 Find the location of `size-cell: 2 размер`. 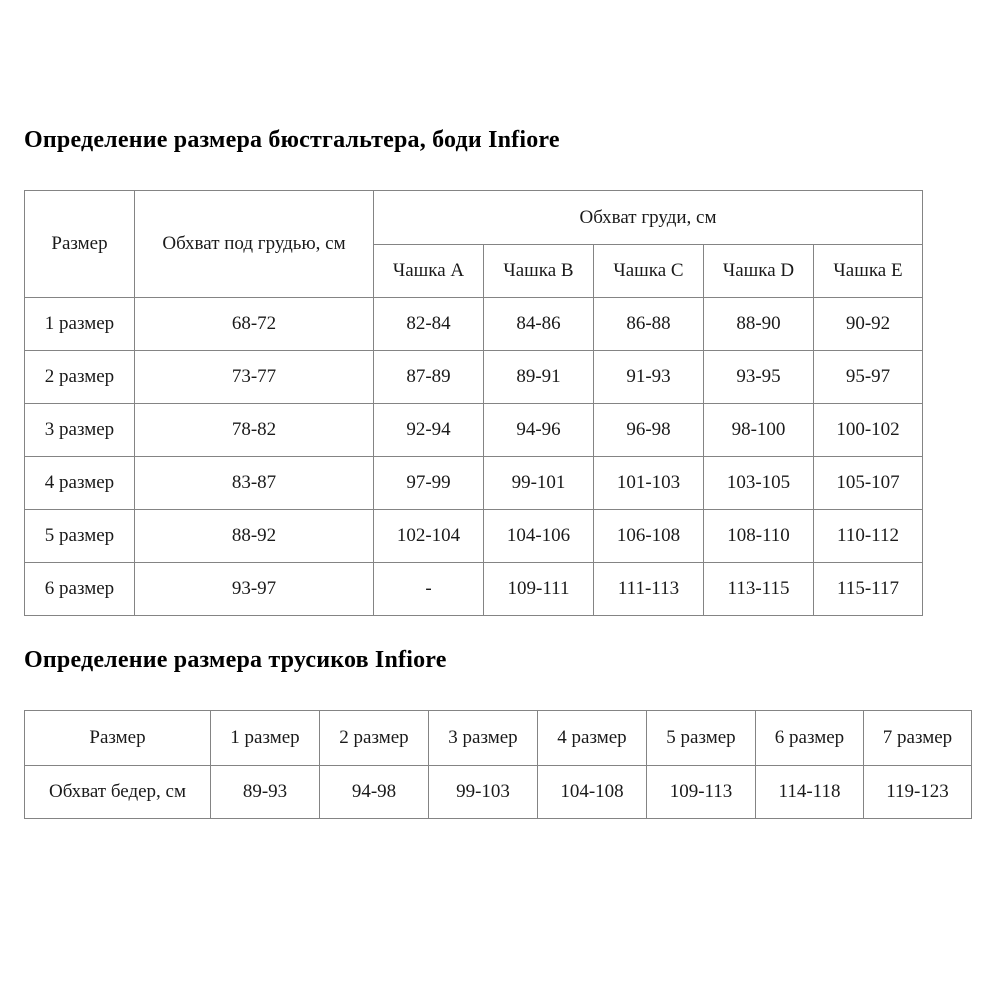

size-cell: 2 размер is located at coordinates (79, 377).